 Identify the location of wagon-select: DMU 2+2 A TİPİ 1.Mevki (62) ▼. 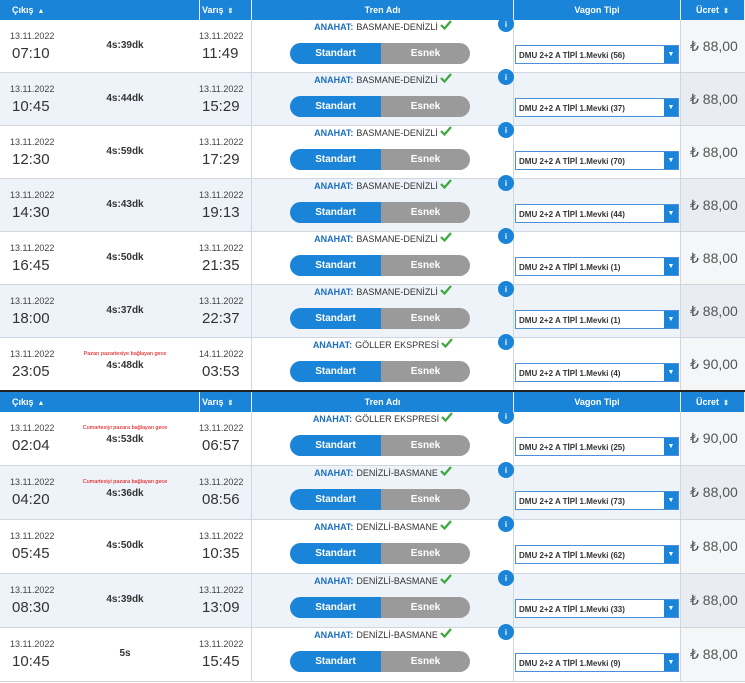
(597, 554).